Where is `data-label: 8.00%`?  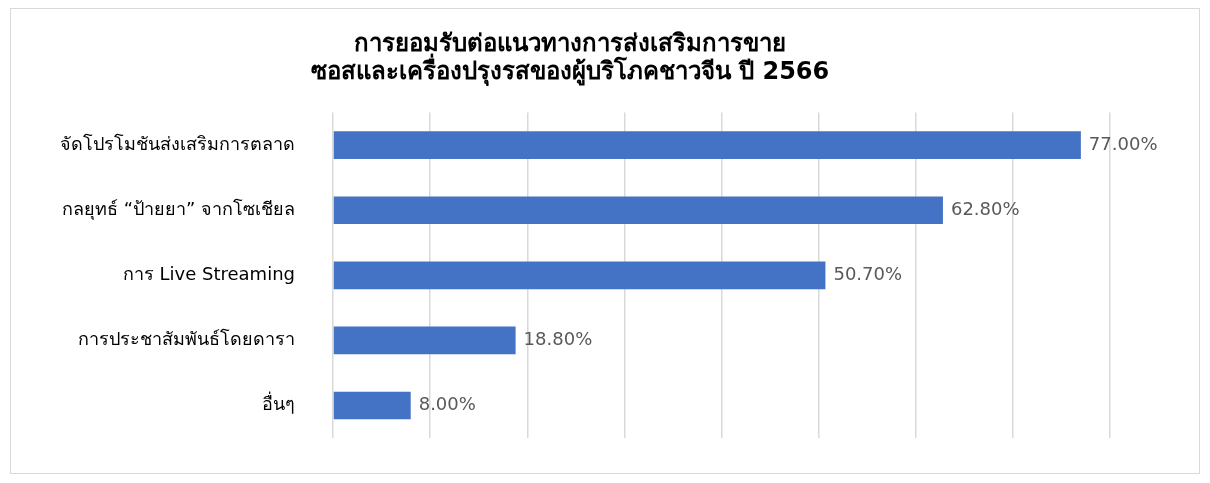 data-label: 8.00% is located at coordinates (447, 404).